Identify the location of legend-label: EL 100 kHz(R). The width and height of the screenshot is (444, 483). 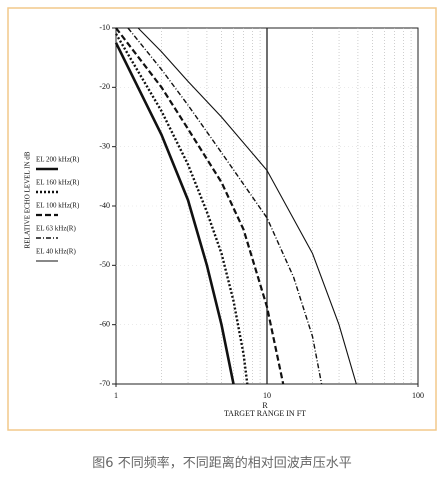
(58, 206).